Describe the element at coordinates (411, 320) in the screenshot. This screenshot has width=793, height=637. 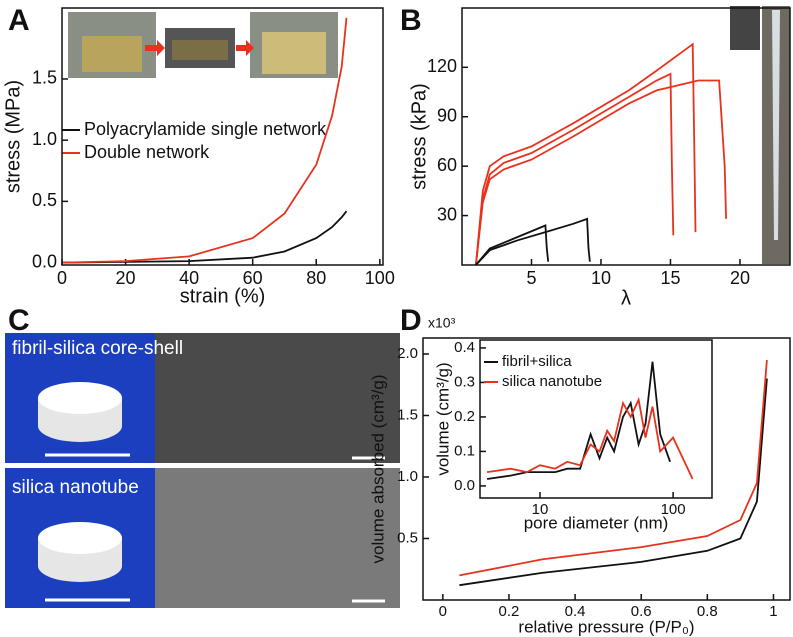
I see `panel-label: D` at that location.